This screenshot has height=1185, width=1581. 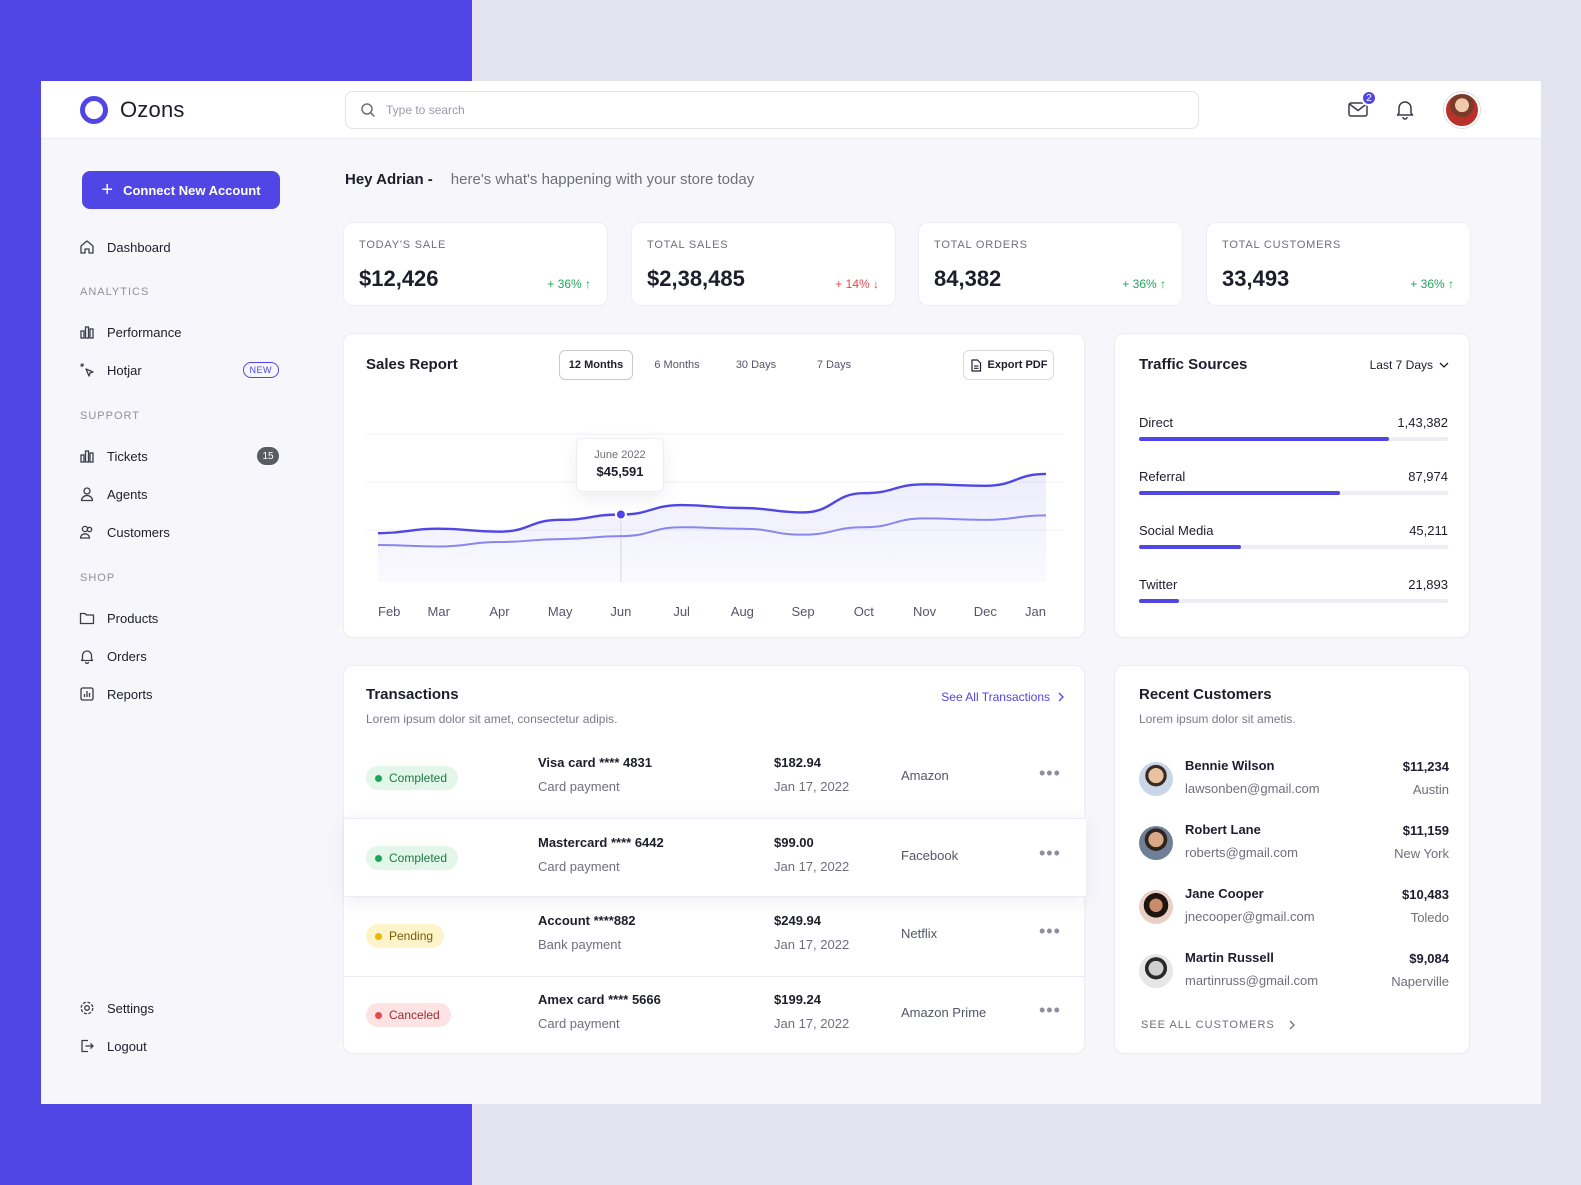 What do you see at coordinates (1218, 1025) in the screenshot?
I see `see-all-customers-link: SEE ALL CUSTOMERS` at bounding box center [1218, 1025].